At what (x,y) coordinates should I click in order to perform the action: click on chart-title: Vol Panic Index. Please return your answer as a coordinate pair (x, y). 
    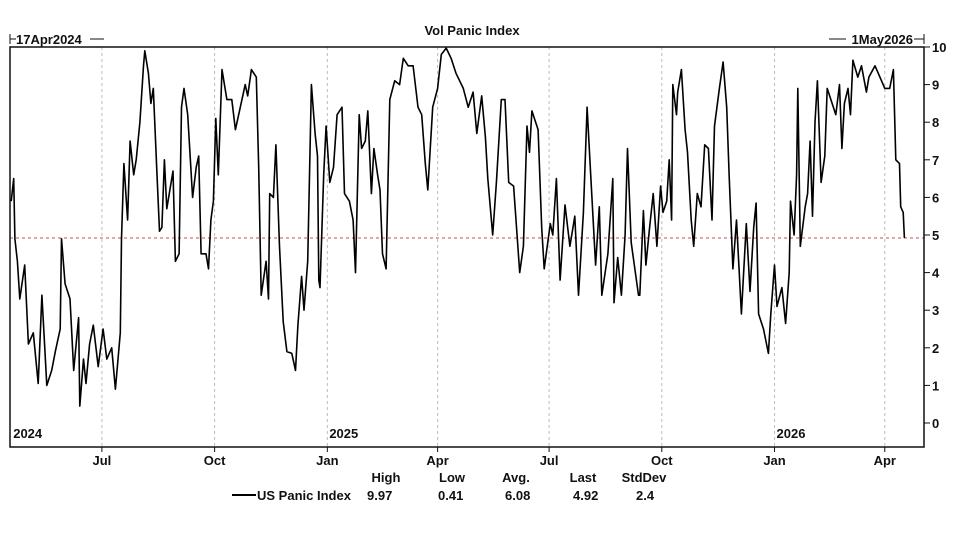
    Looking at the image, I should click on (472, 30).